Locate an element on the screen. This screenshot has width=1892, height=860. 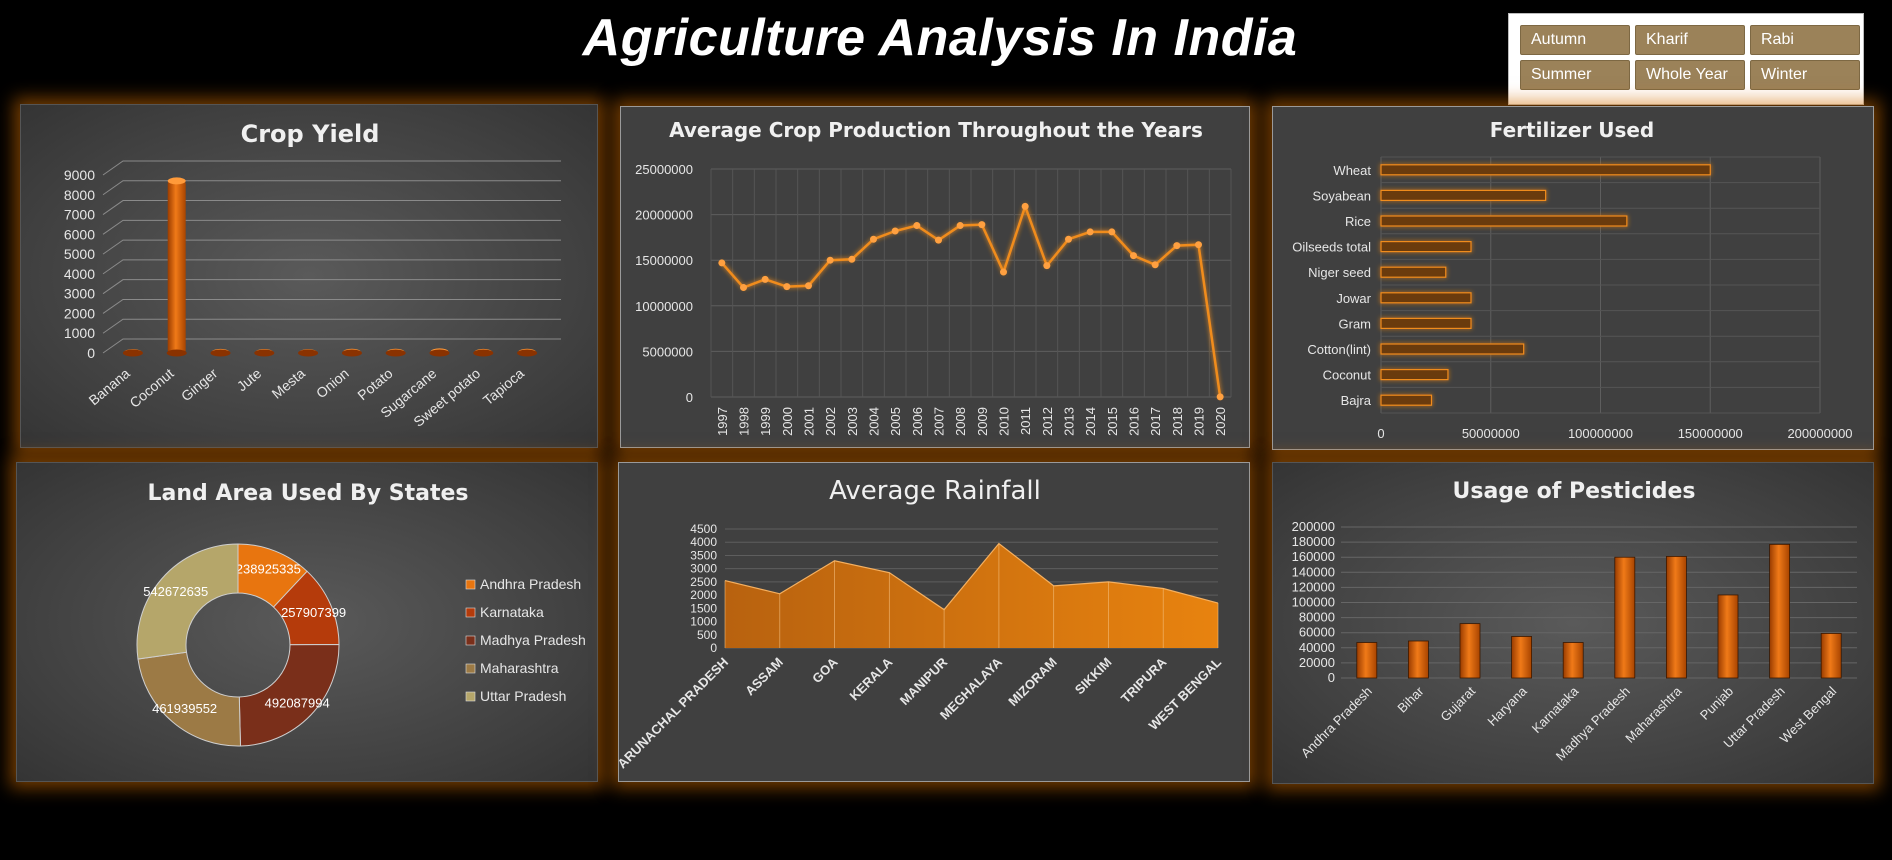
x-tick-label: Andhra Pradesh is located at coordinates (1336, 722).